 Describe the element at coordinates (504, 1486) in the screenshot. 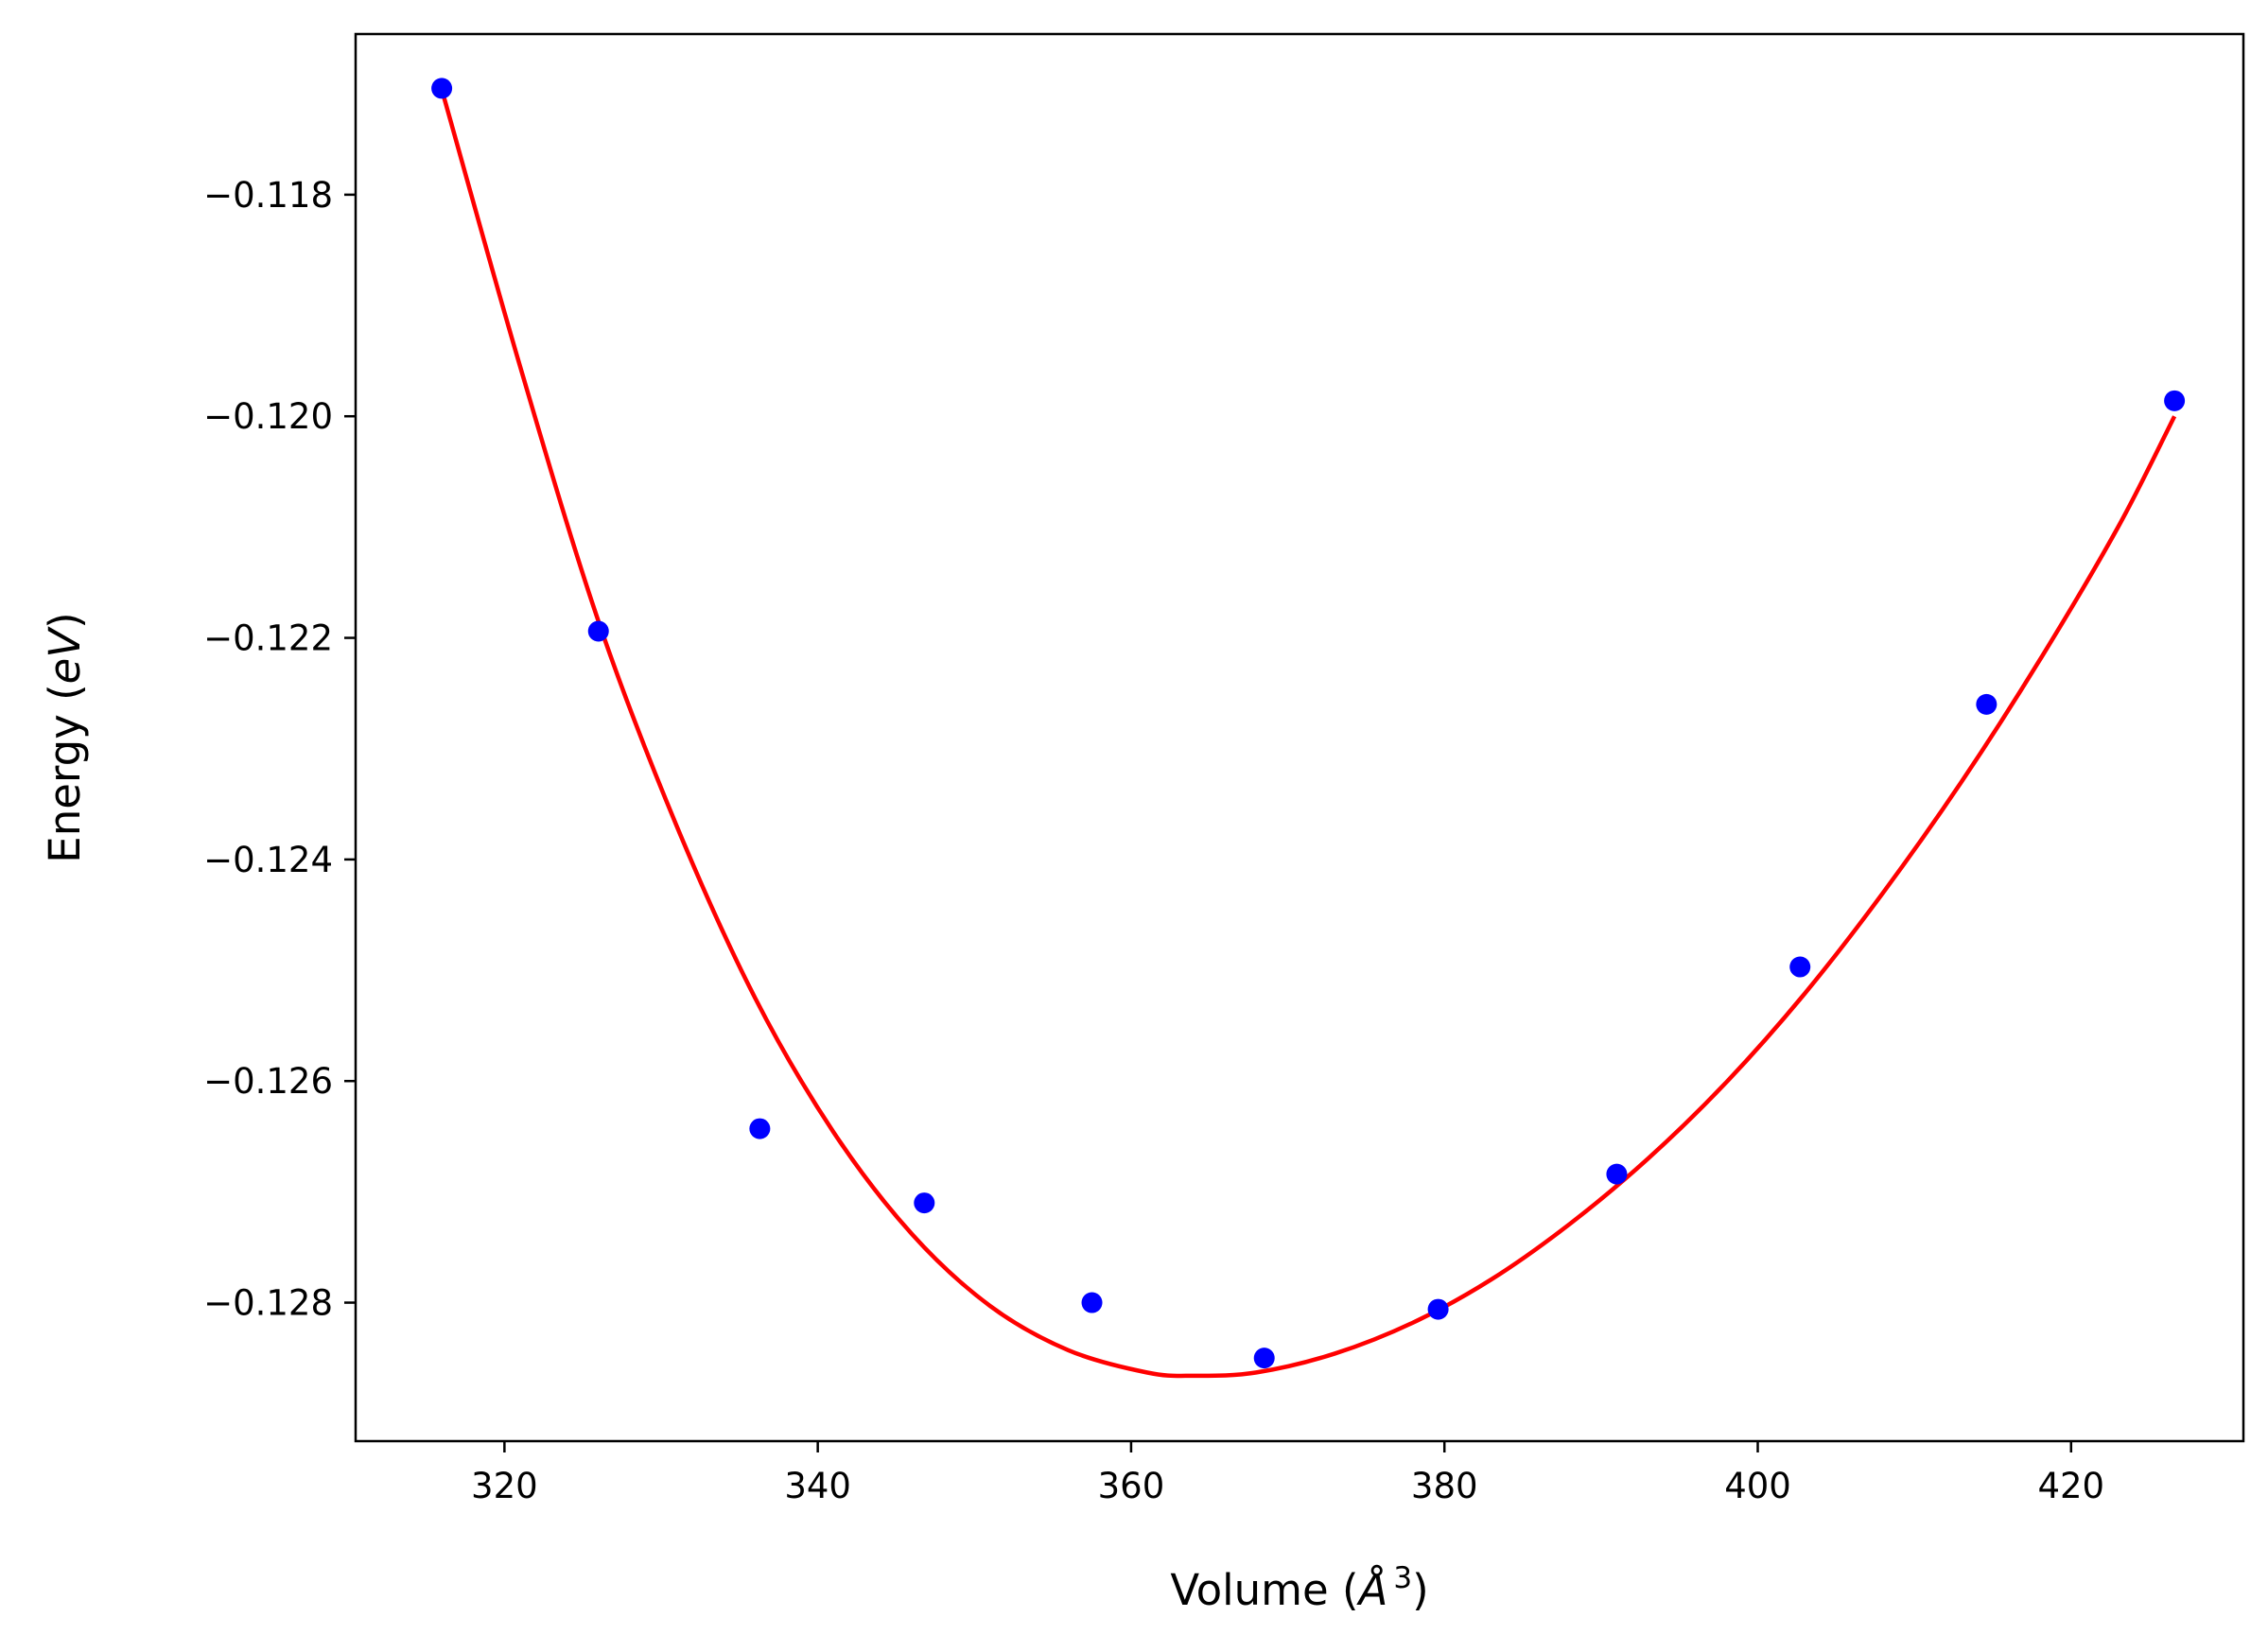

I see `x-tick-label: 320` at that location.